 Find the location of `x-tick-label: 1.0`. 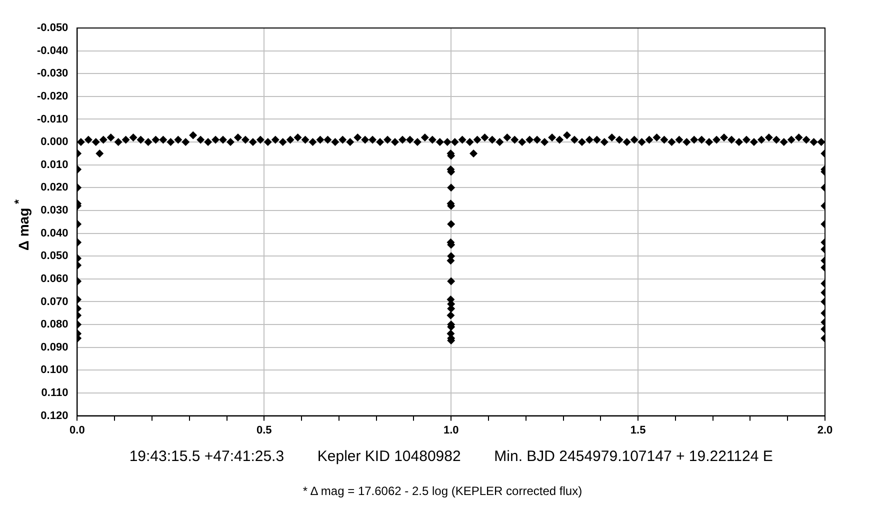

x-tick-label: 1.0 is located at coordinates (451, 430).